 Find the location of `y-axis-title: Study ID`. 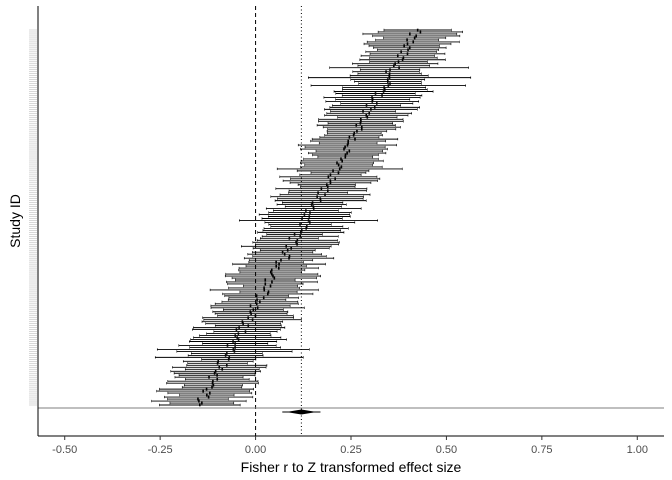

y-axis-title: Study ID is located at coordinates (15, 221).